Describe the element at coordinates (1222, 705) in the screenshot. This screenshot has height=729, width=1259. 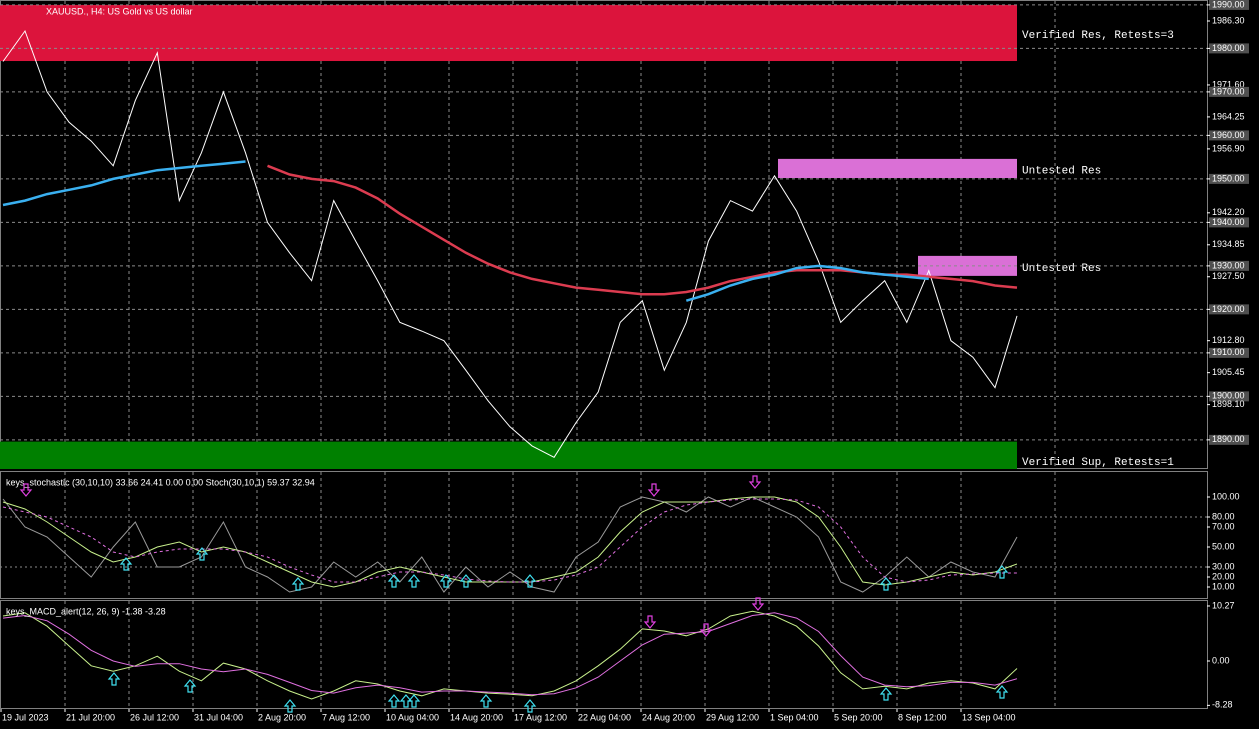
I see `y-tick-label: -8.28` at that location.